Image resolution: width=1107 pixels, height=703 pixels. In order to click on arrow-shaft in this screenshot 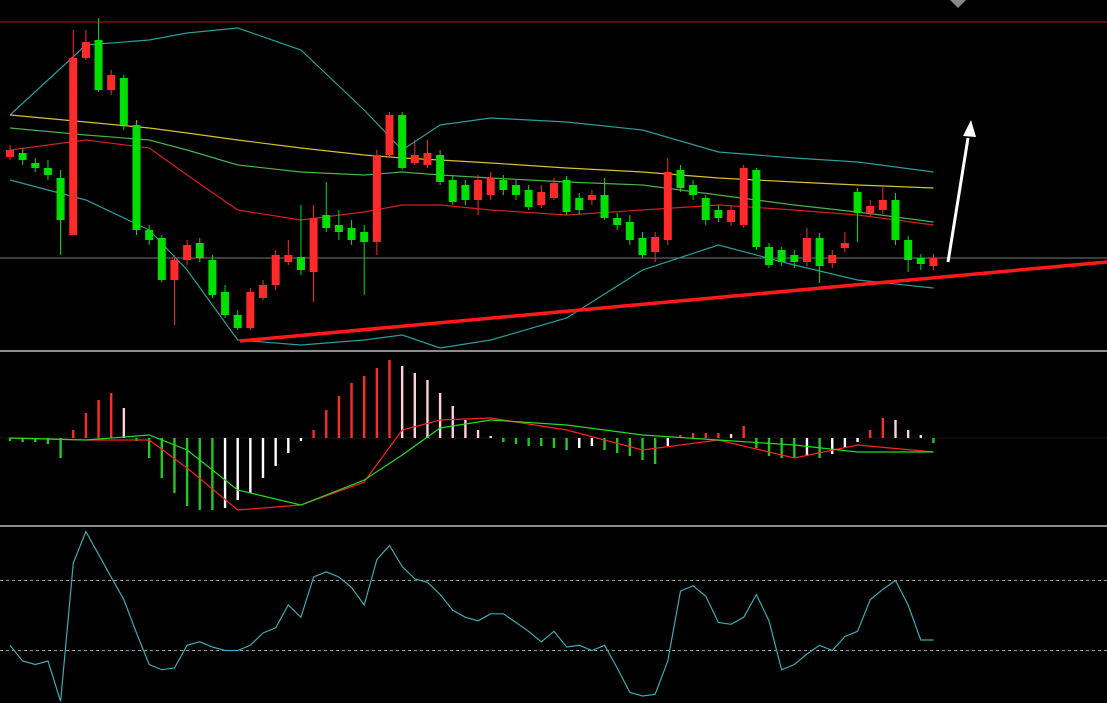, I will do `click(958, 200)`.